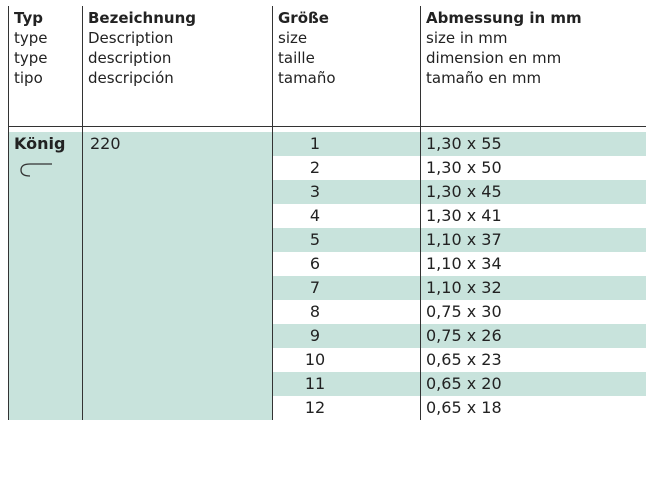  I want to click on type-icon, so click(36, 169).